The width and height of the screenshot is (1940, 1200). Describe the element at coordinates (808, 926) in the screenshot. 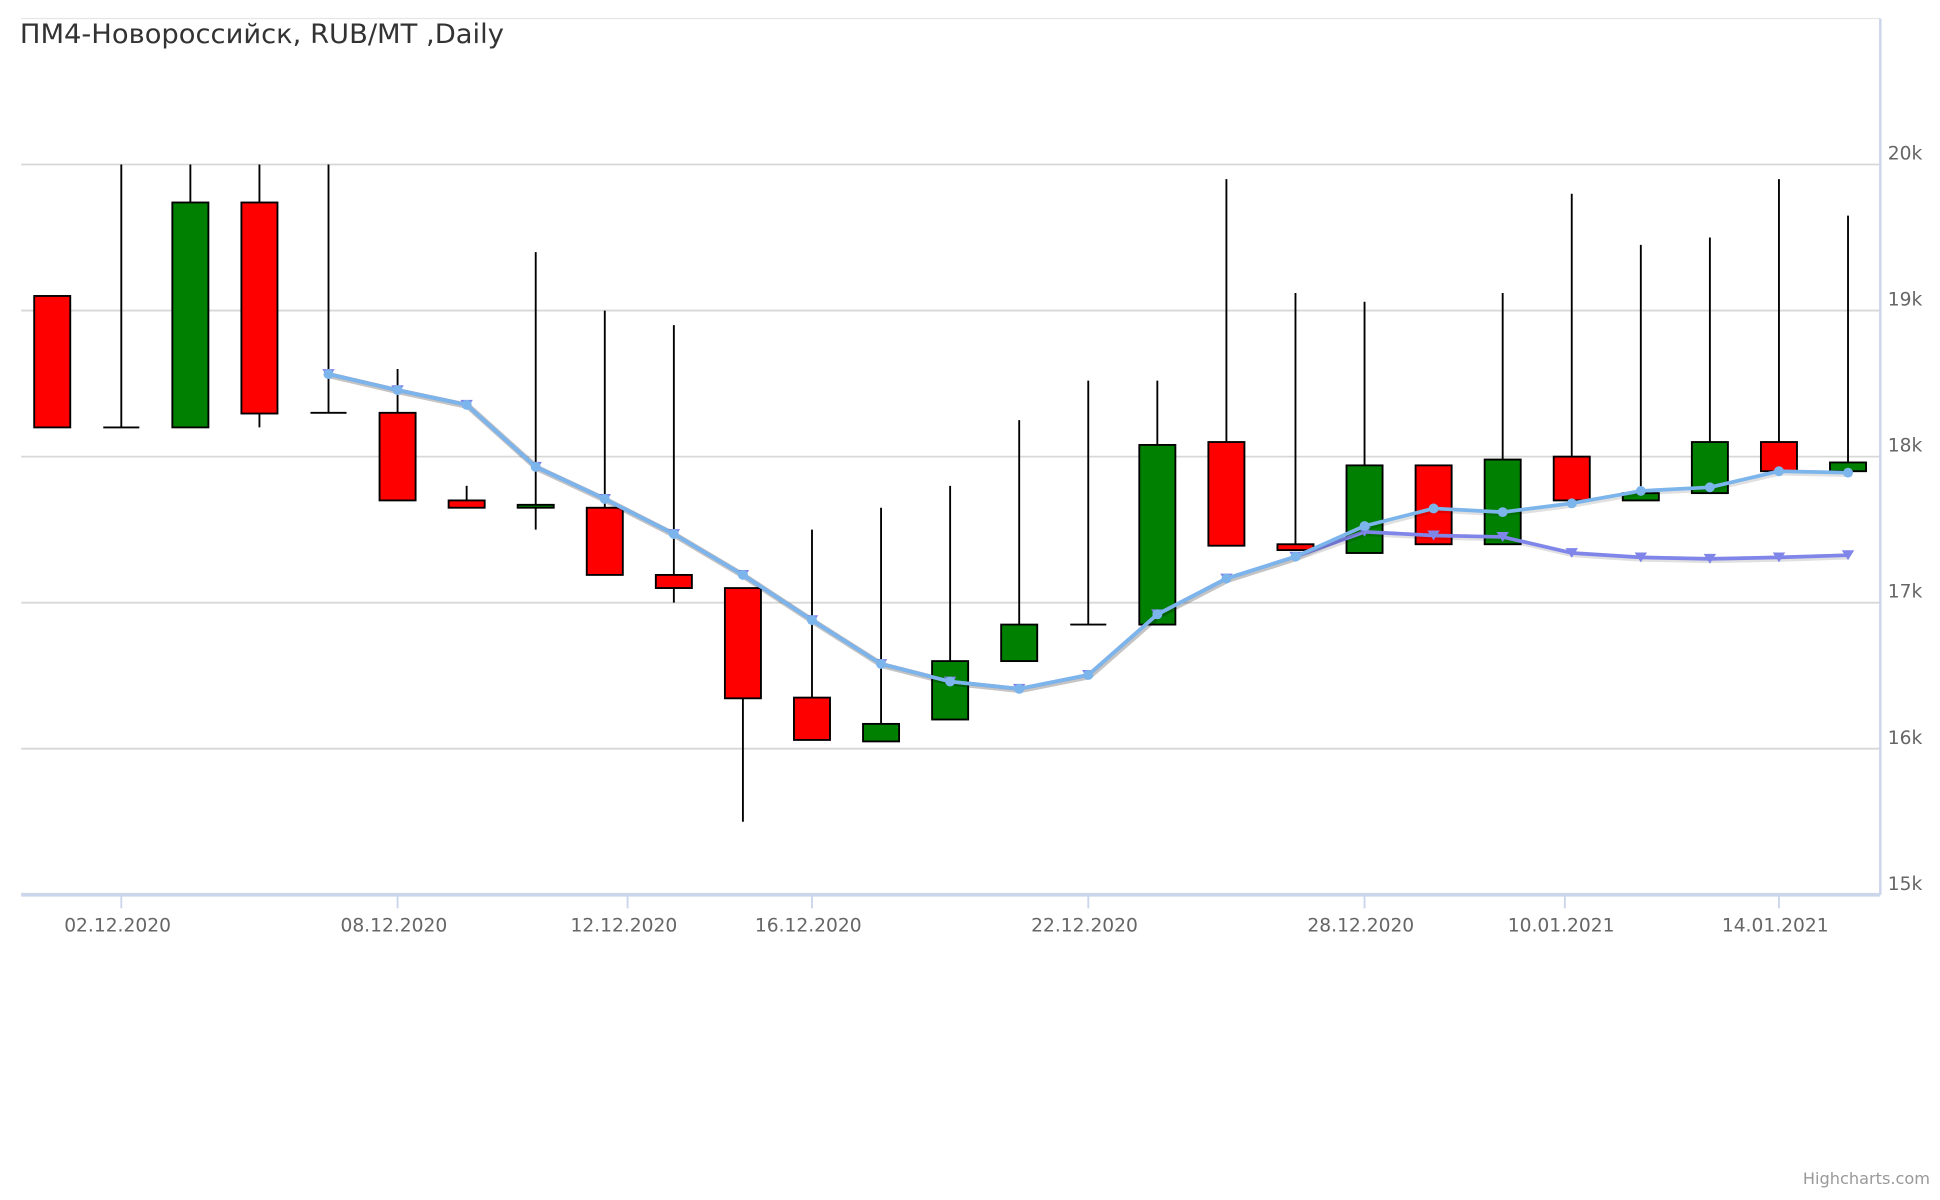

I see `x-tick-label: 16.12.2020` at that location.